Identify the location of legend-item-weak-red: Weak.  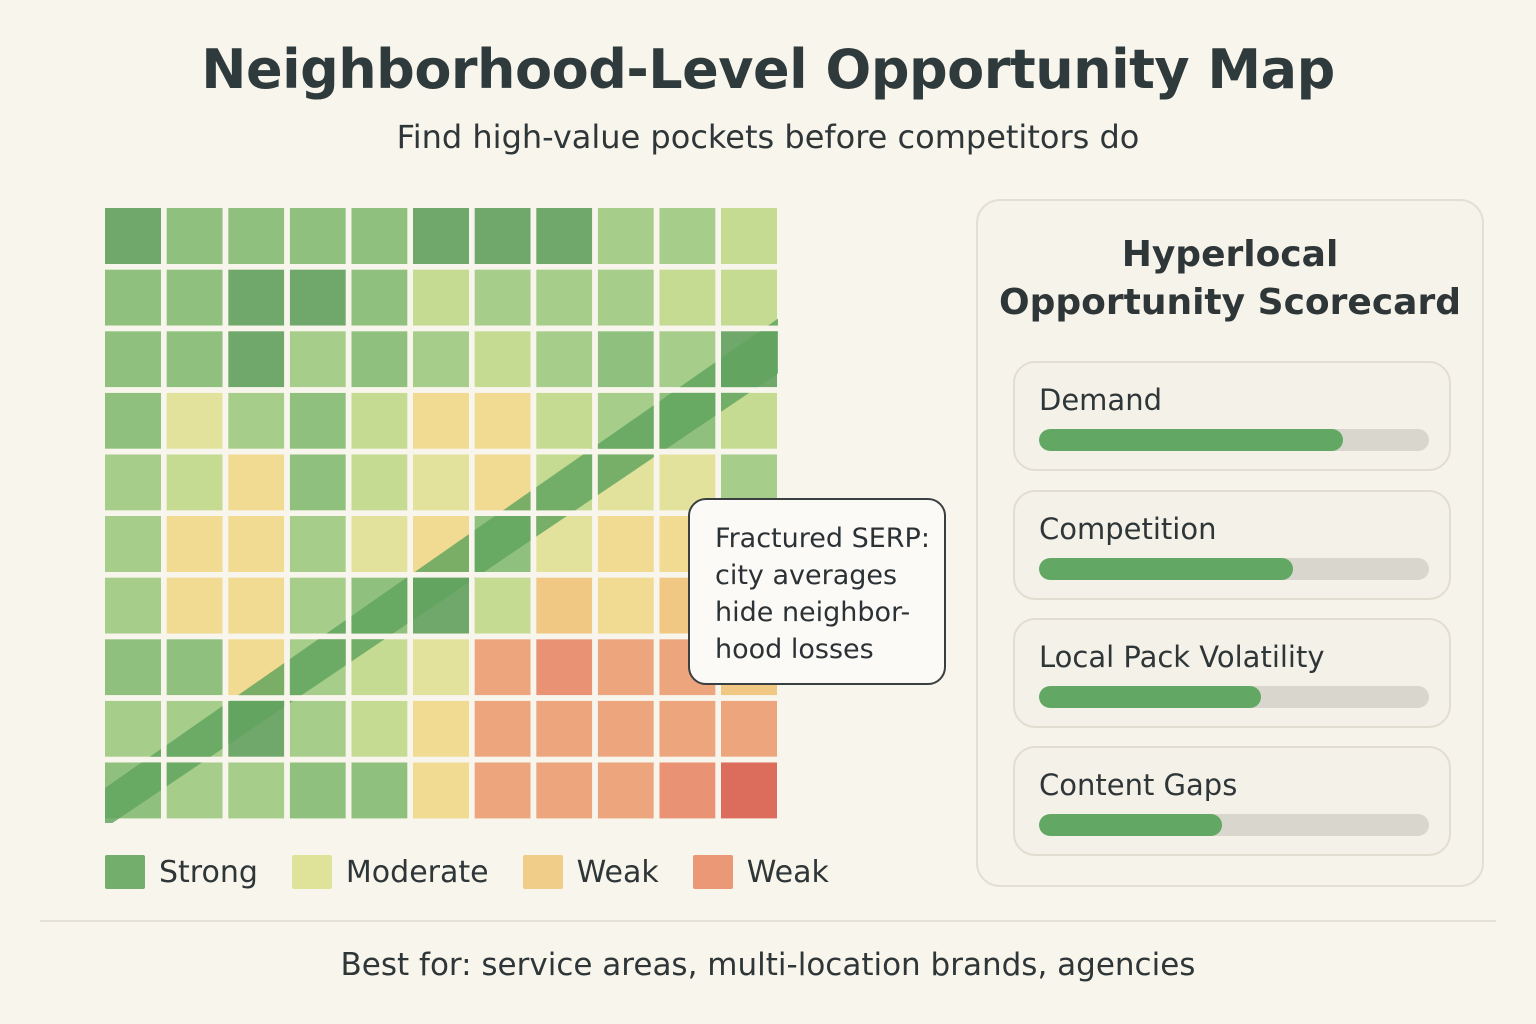
(760, 872).